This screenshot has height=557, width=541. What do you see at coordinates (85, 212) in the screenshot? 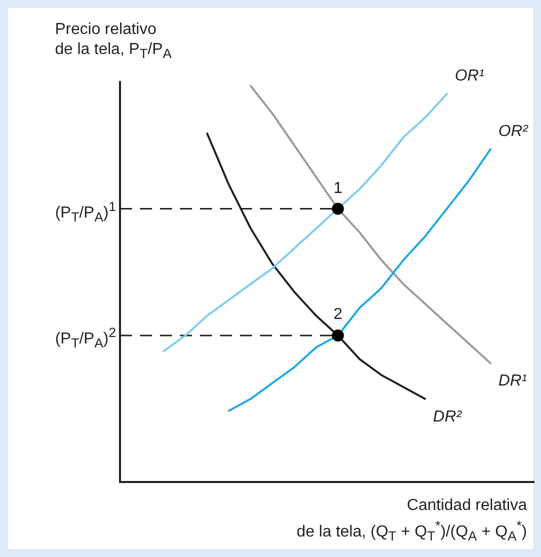
I see `ref-line-label: (P$_{T}$/P$_{A}$)$^{1}$` at bounding box center [85, 212].